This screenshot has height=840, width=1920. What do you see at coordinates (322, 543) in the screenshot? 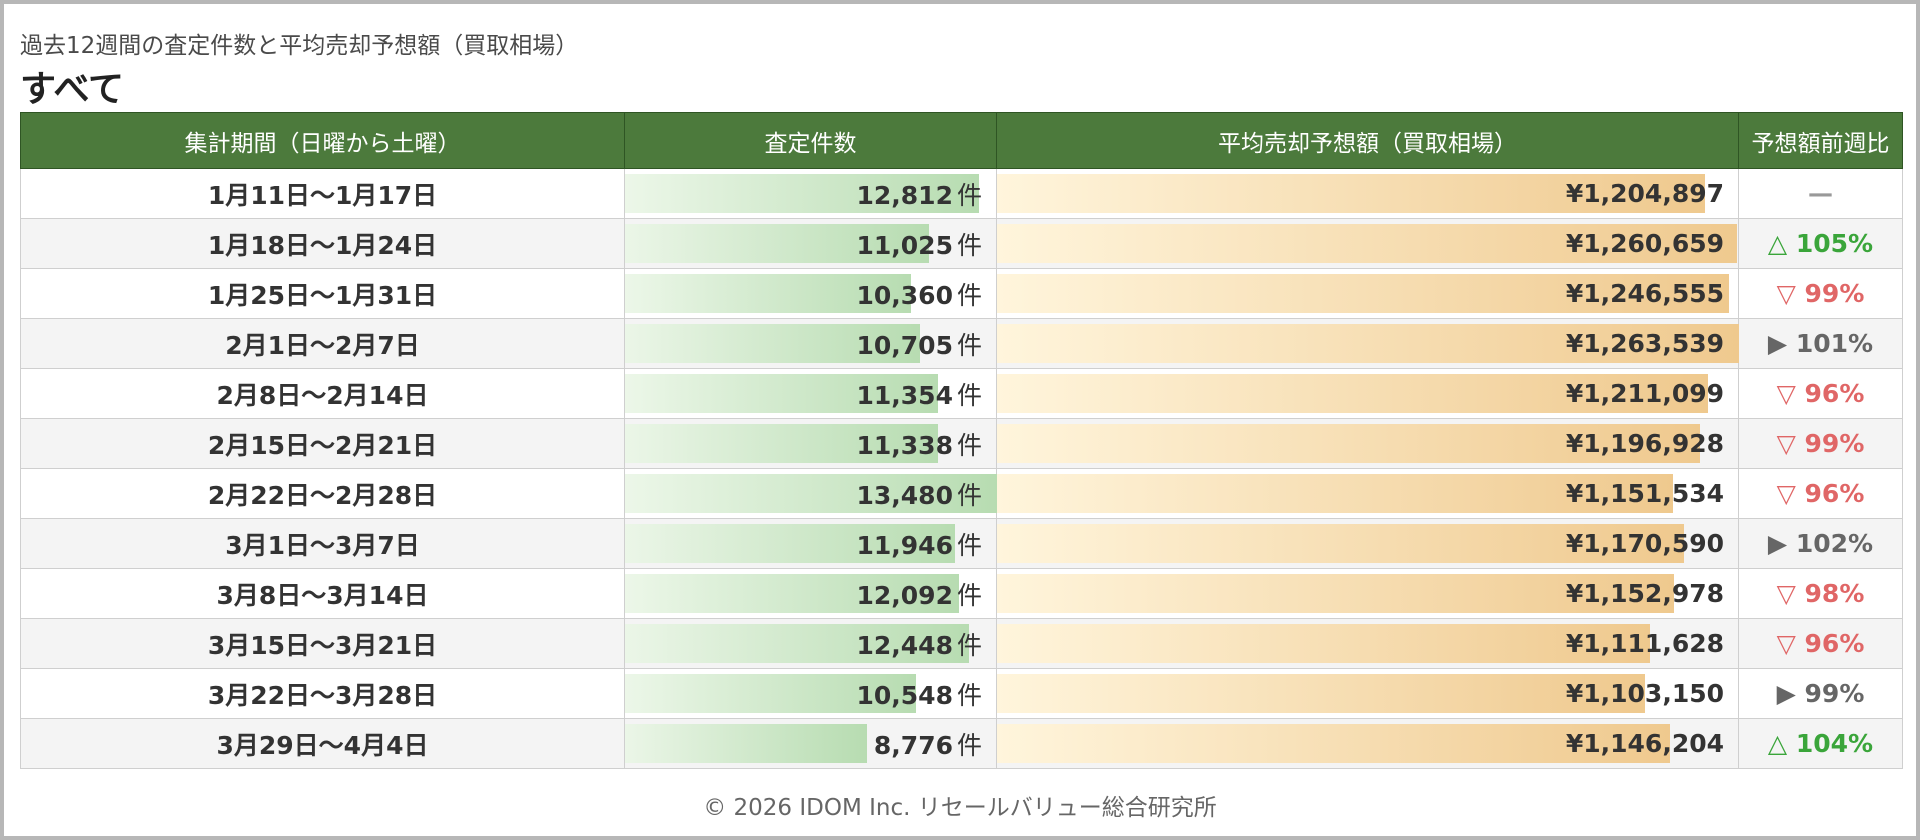
I see `period-cell: 3月1日〜3月7日` at bounding box center [322, 543].